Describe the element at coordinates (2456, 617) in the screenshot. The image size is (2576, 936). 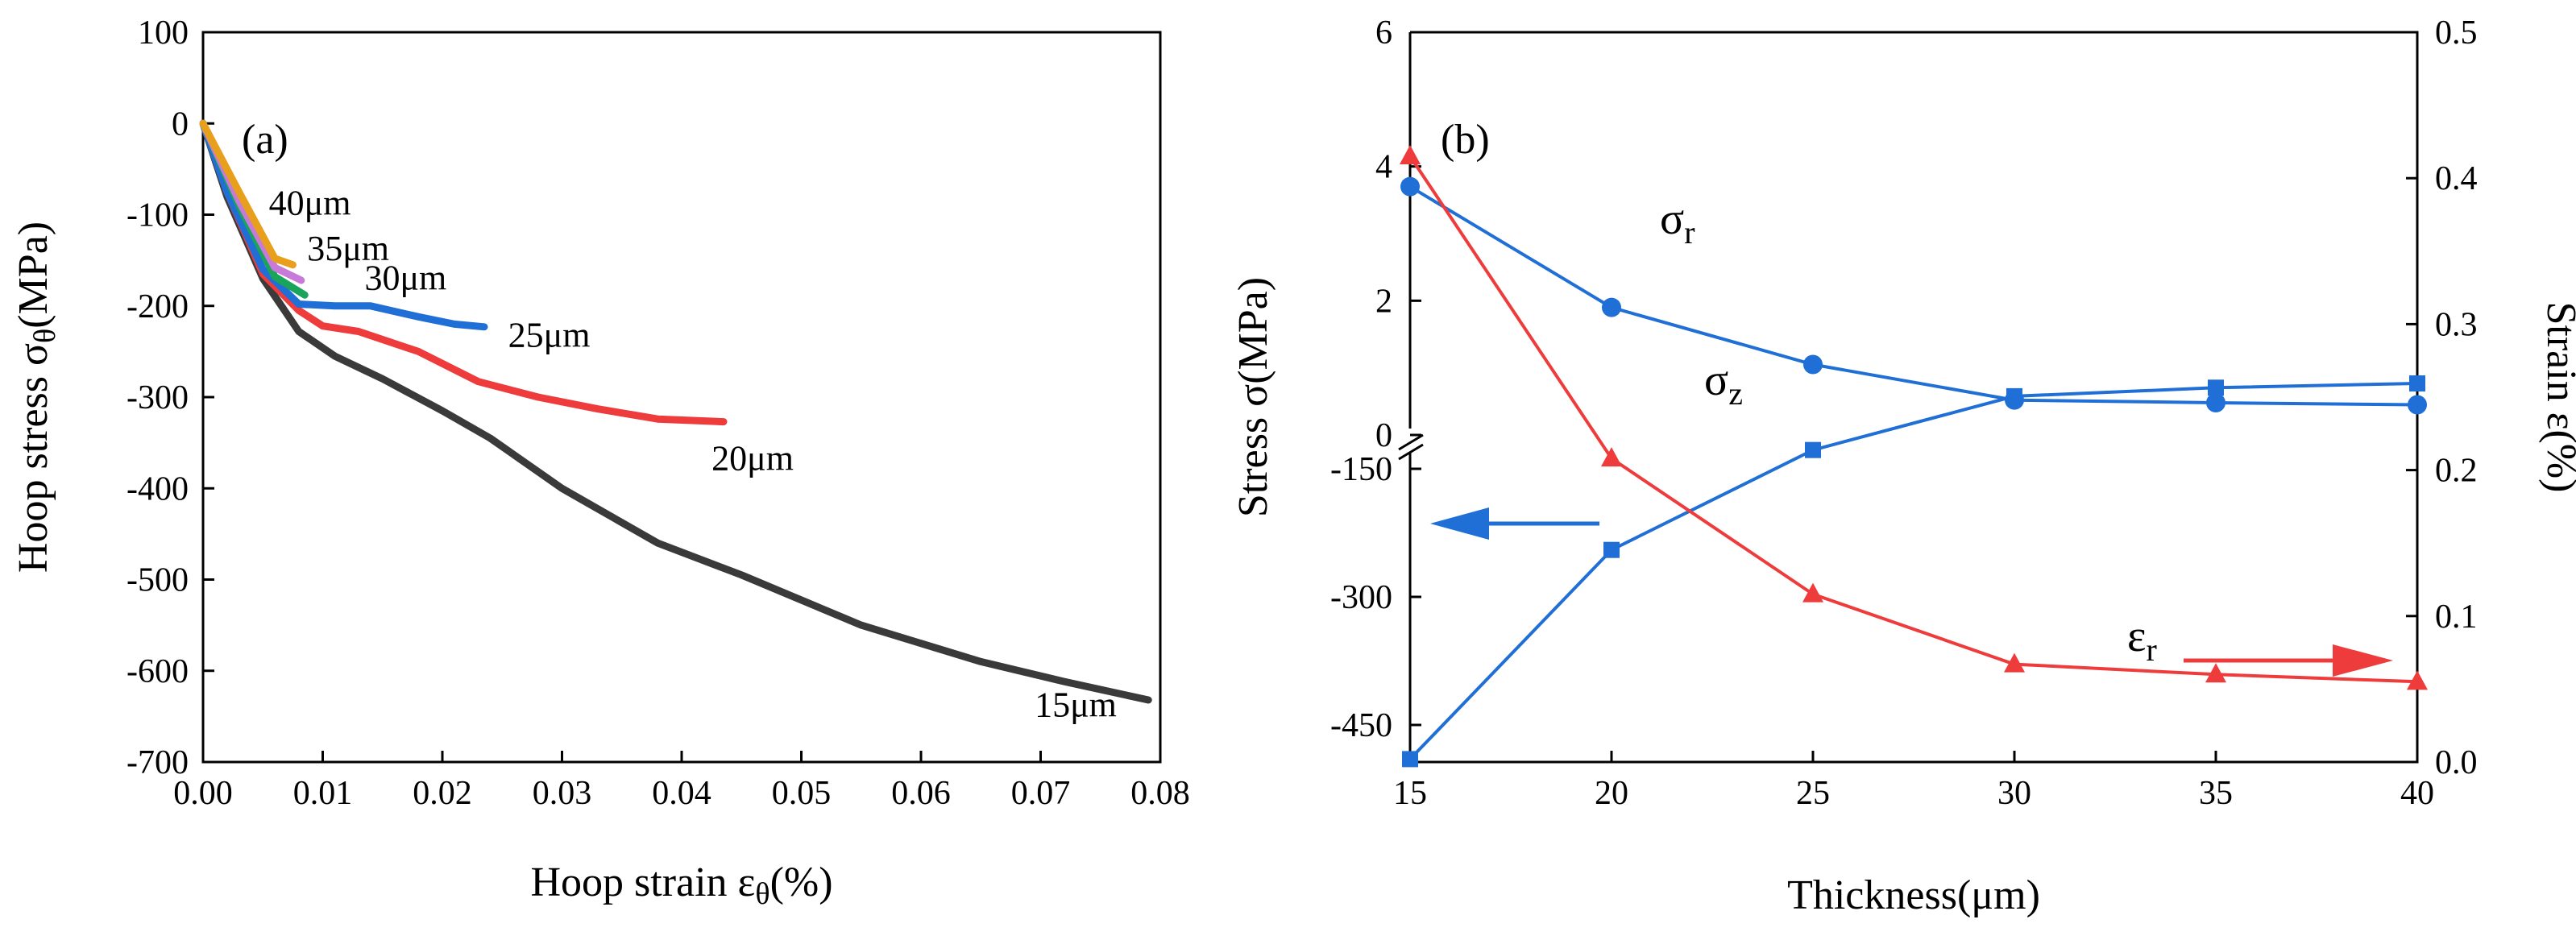
I see `right-tick-label: 0.1` at that location.